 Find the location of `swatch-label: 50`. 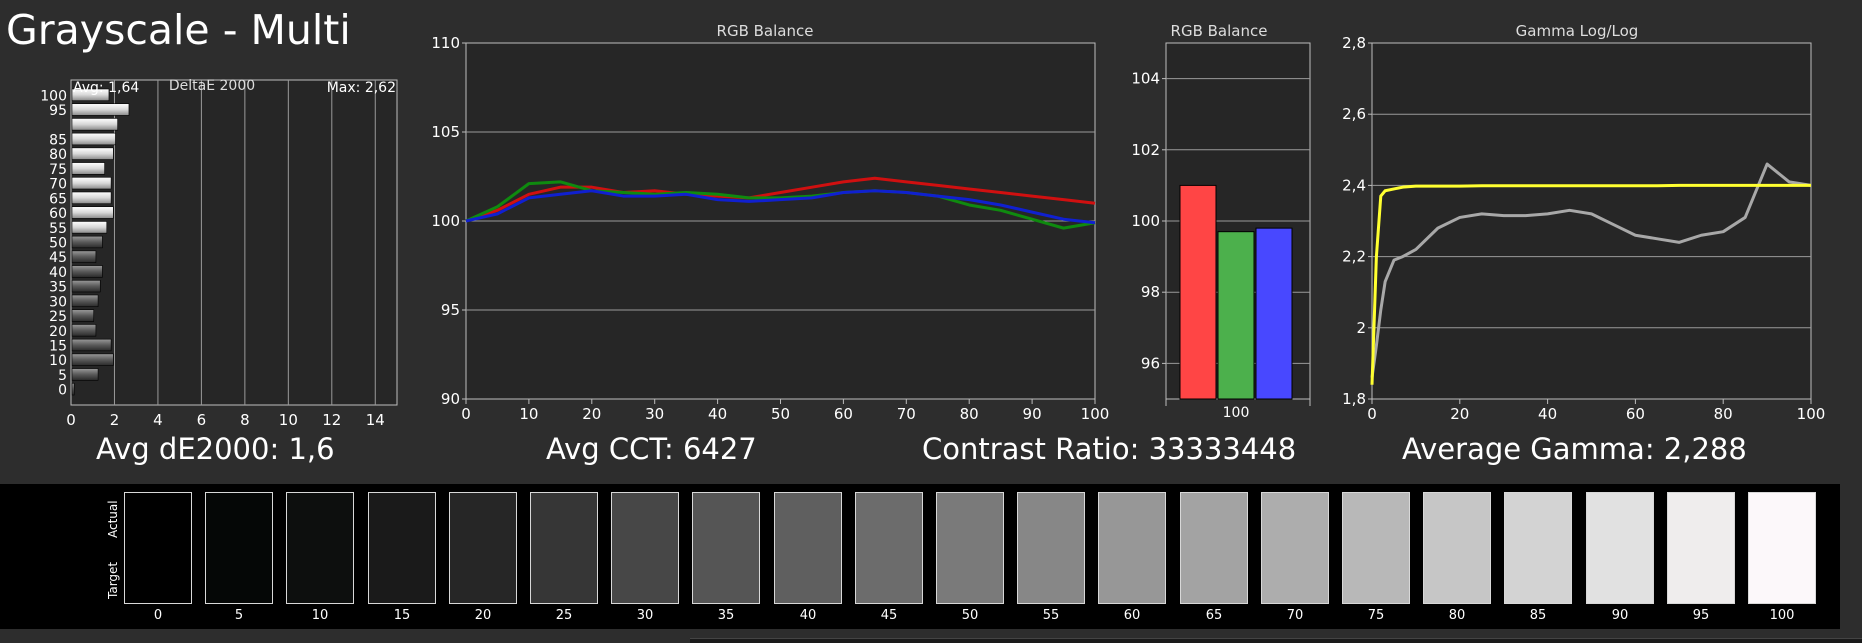

swatch-label: 50 is located at coordinates (970, 615).